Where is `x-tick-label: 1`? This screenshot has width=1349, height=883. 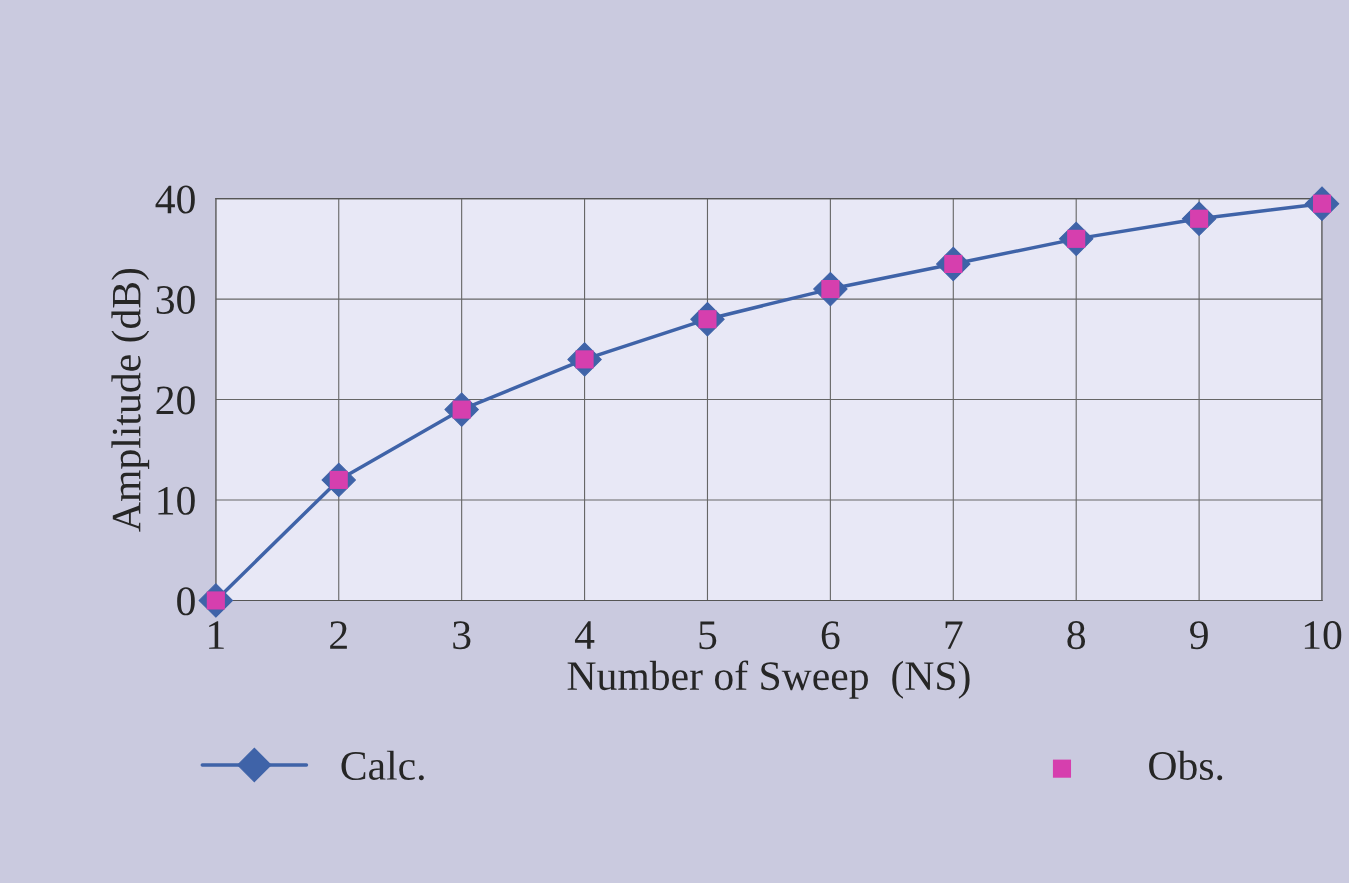 x-tick-label: 1 is located at coordinates (216, 635).